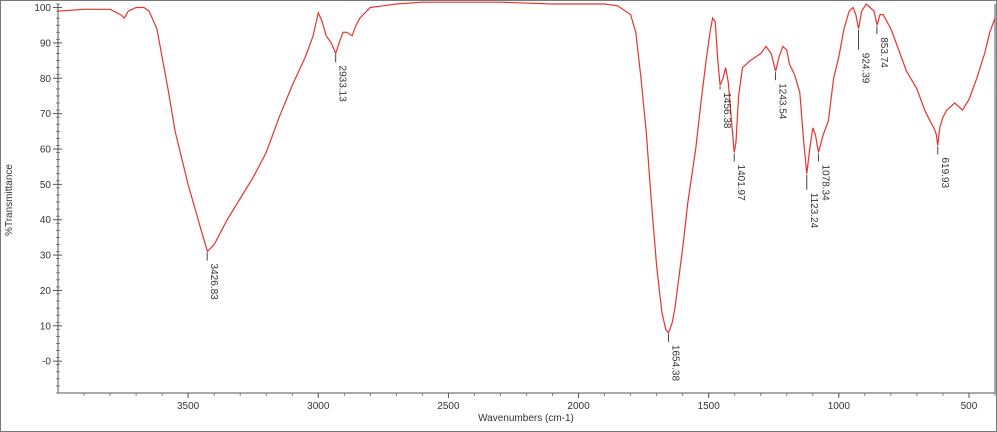 The height and width of the screenshot is (432, 997). What do you see at coordinates (46, 185) in the screenshot?
I see `y-tick-label: 50` at bounding box center [46, 185].